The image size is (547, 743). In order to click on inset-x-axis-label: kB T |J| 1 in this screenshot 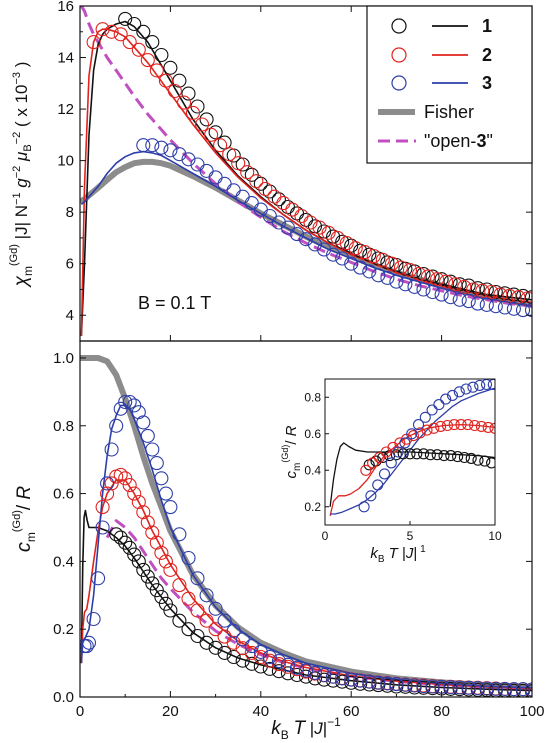, I will do `click(398, 554)`.